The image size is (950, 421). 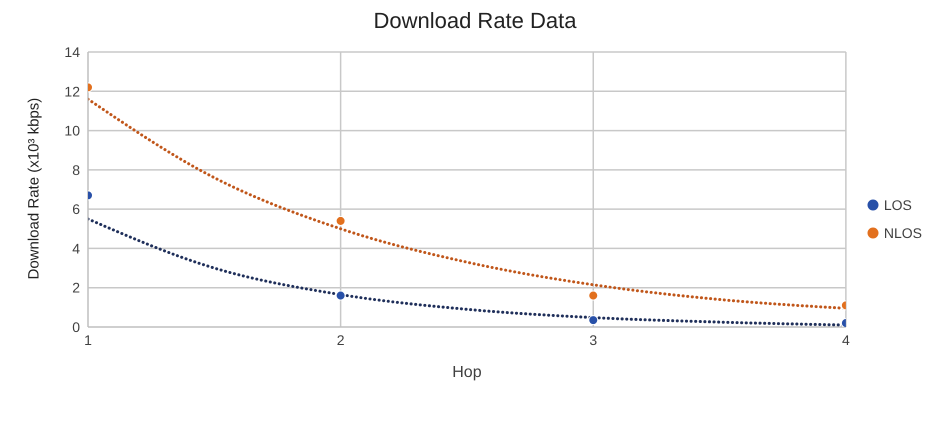 I want to click on x-tick-label: 3, so click(x=593, y=340).